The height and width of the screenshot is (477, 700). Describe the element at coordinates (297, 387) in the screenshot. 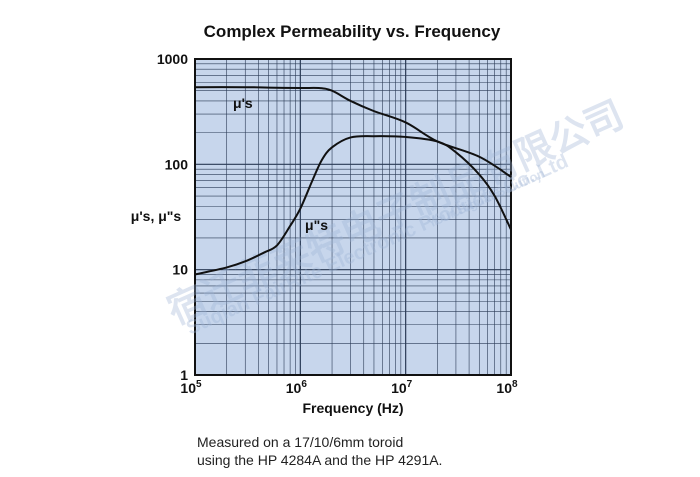

I see `x-tick-label: 10⁶` at that location.